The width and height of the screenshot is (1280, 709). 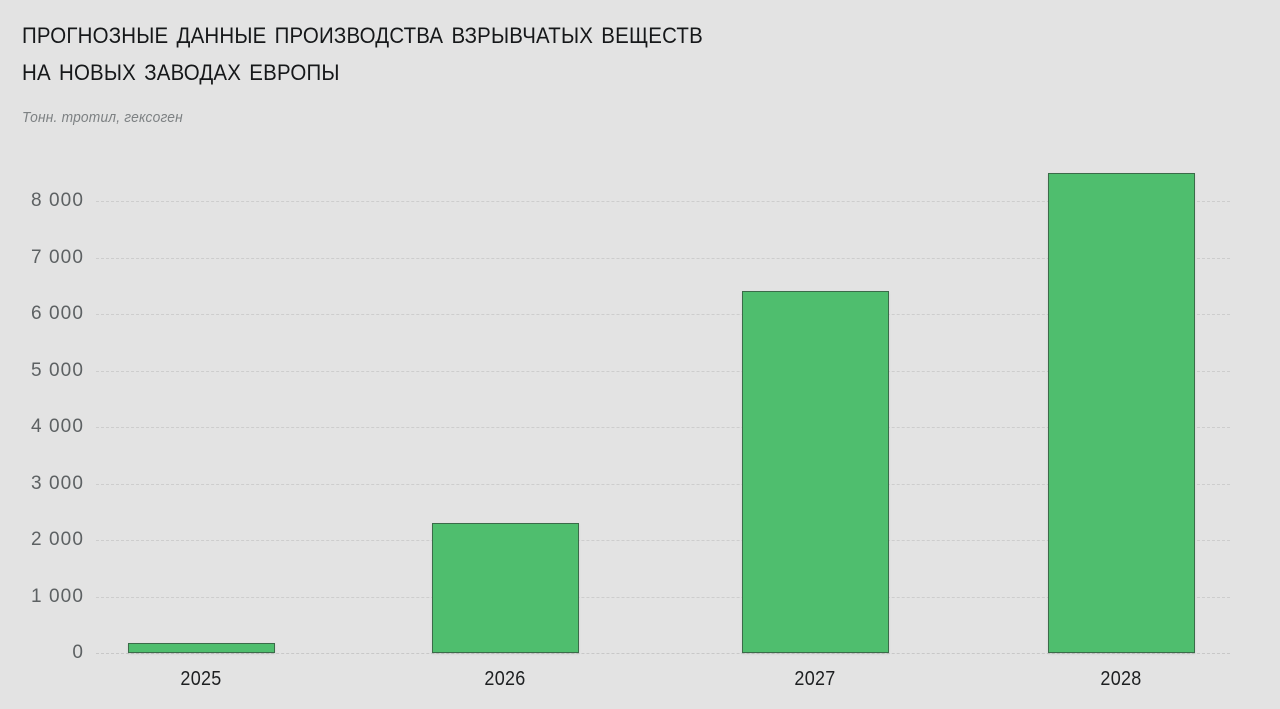 What do you see at coordinates (57, 200) in the screenshot?
I see `y-axis-tick-label: 8 000` at bounding box center [57, 200].